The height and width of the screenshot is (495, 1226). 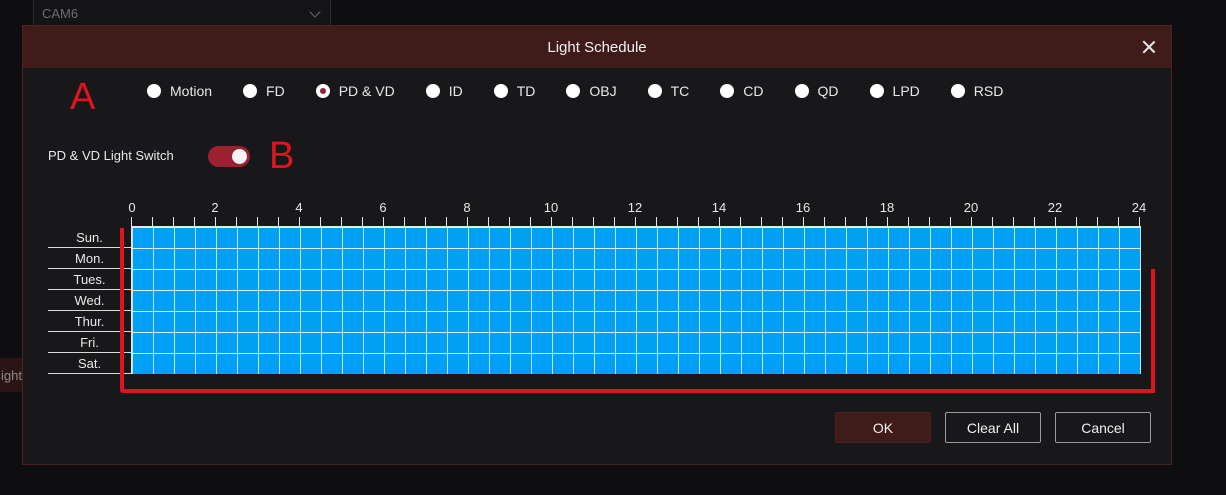 What do you see at coordinates (514, 91) in the screenshot?
I see `radio-td: TD` at bounding box center [514, 91].